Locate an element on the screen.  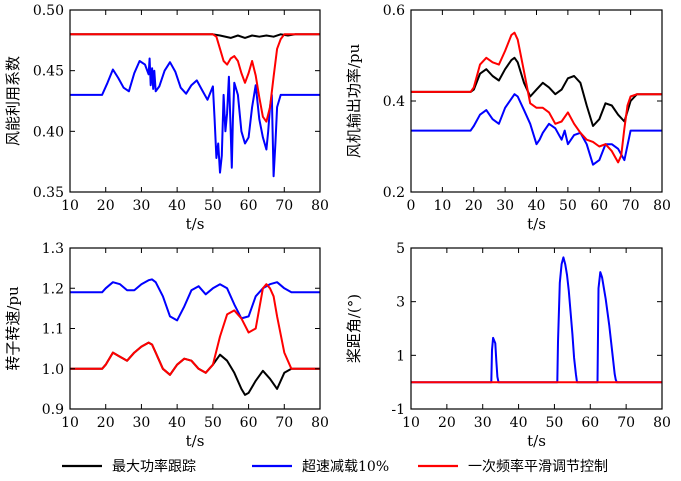
y-tick-label: 1.3 is located at coordinates (53, 249).